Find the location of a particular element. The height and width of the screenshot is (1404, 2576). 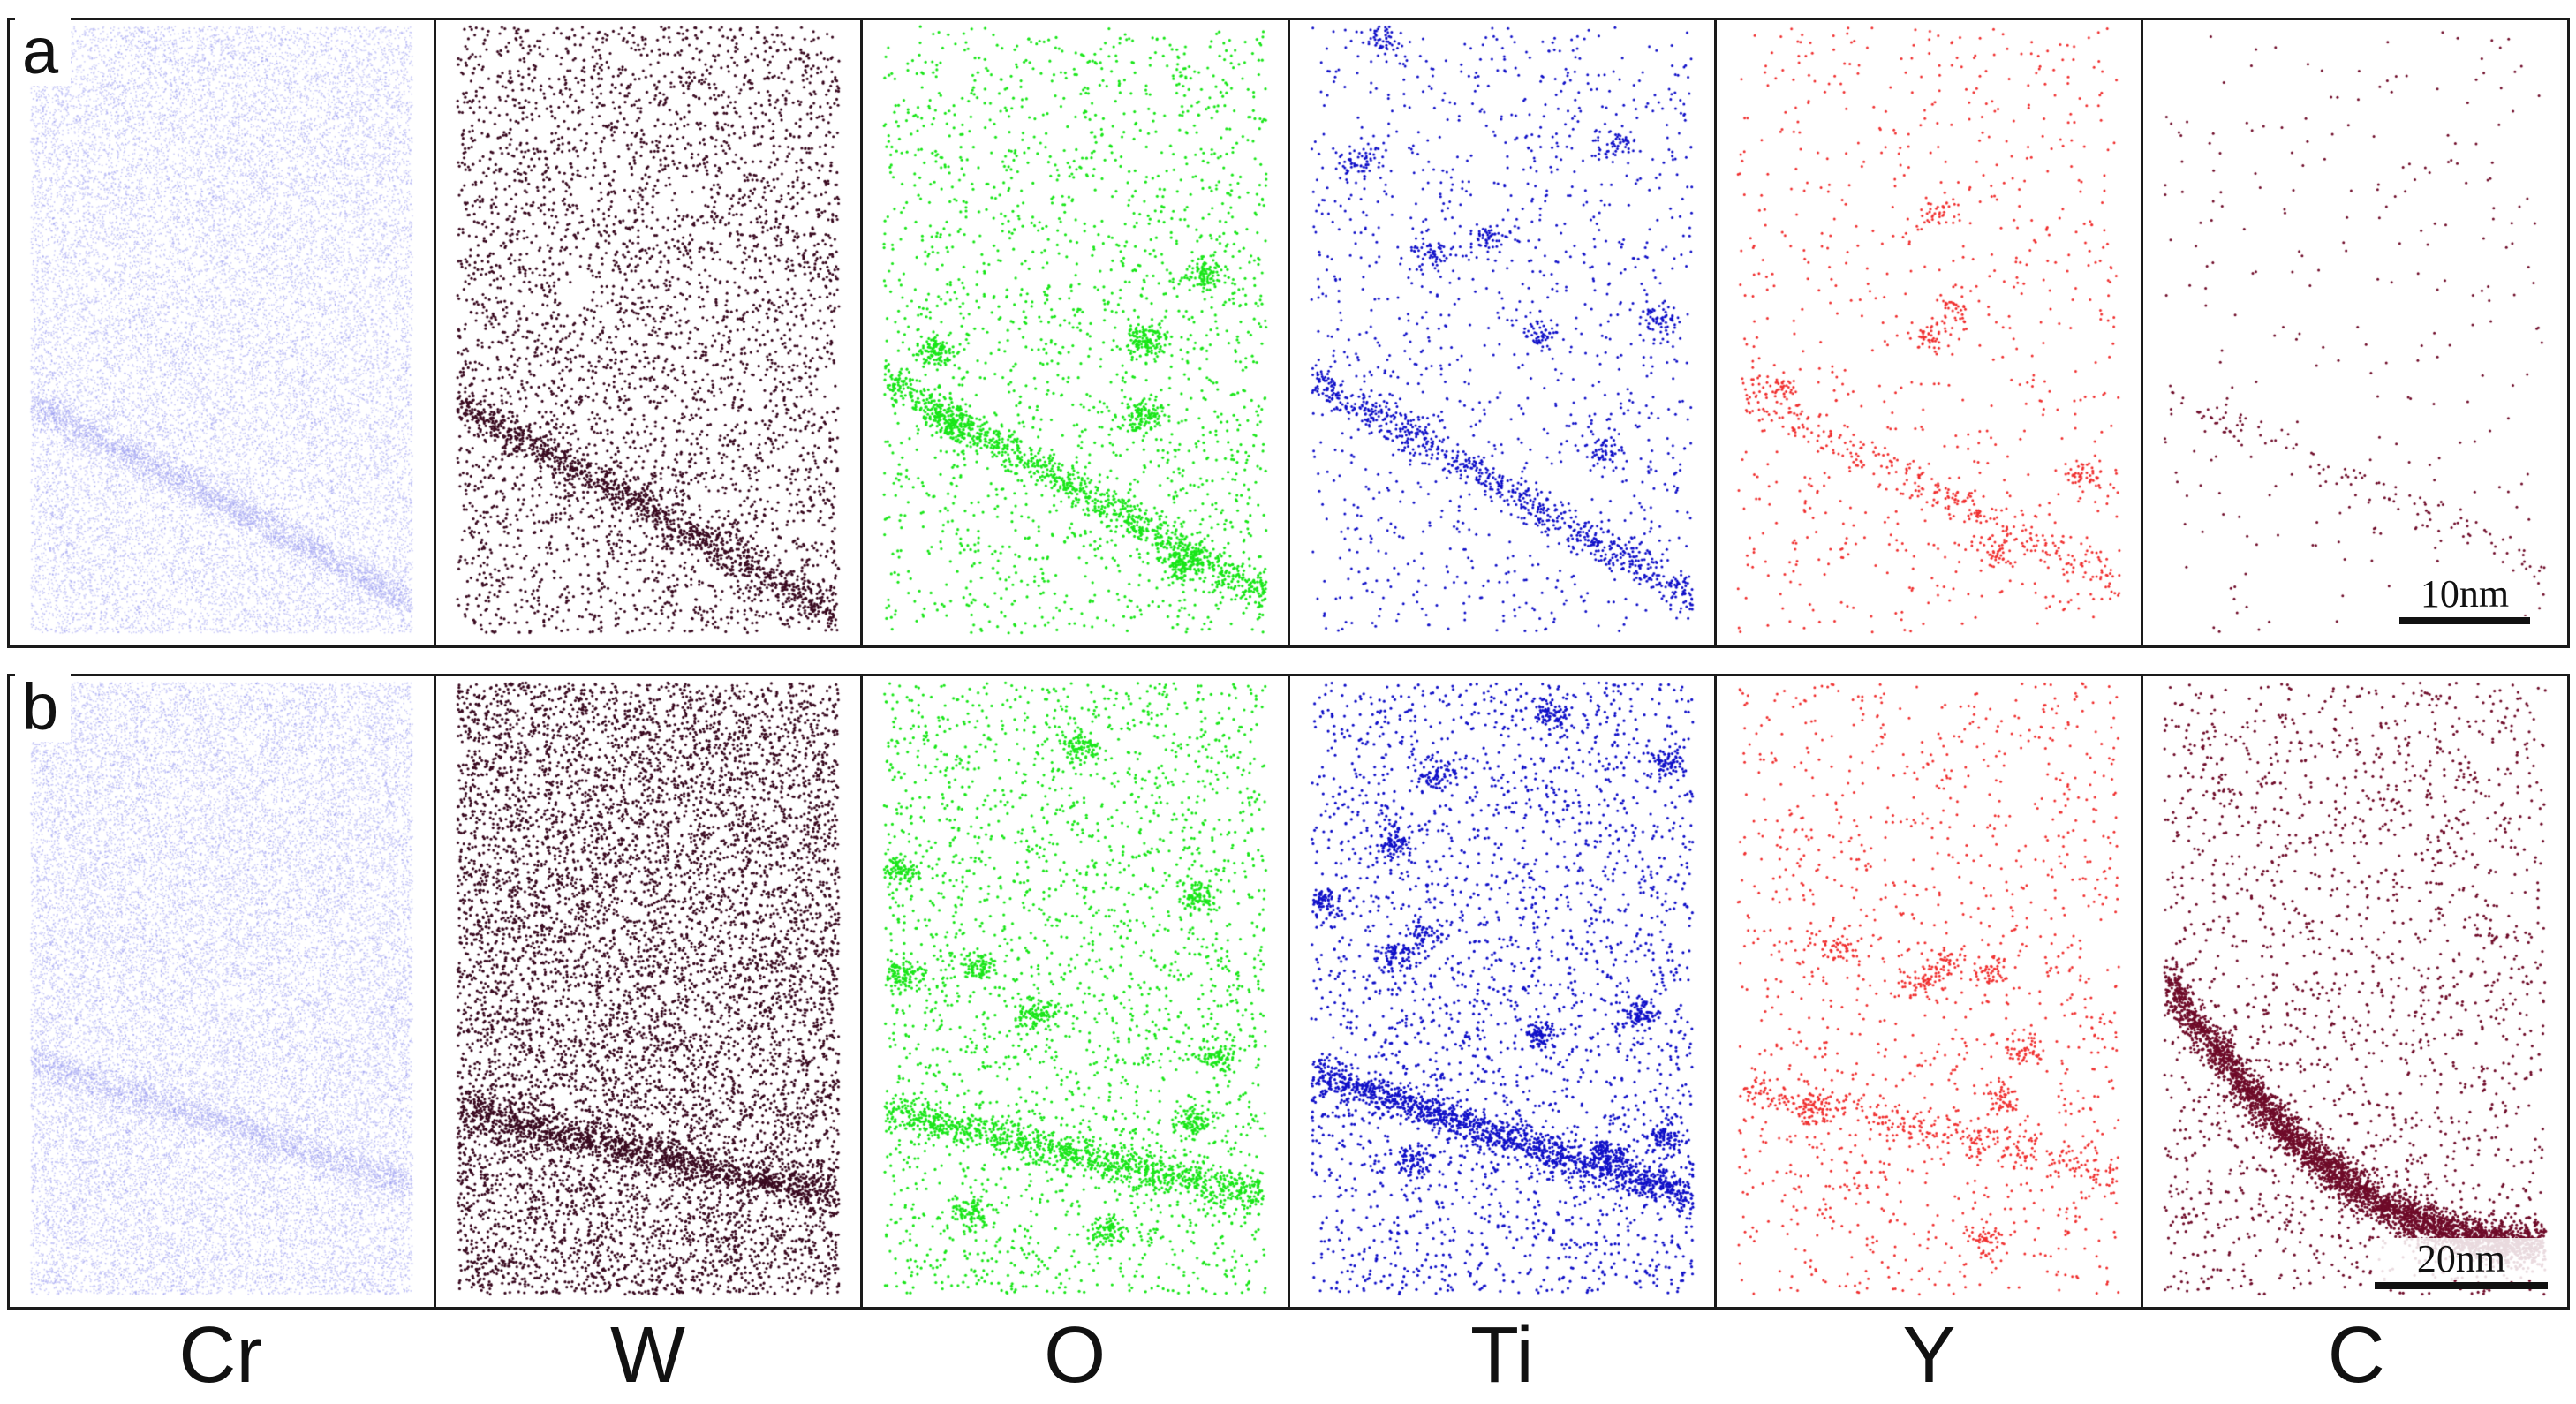

atom-map-b-o is located at coordinates (1075, 991).